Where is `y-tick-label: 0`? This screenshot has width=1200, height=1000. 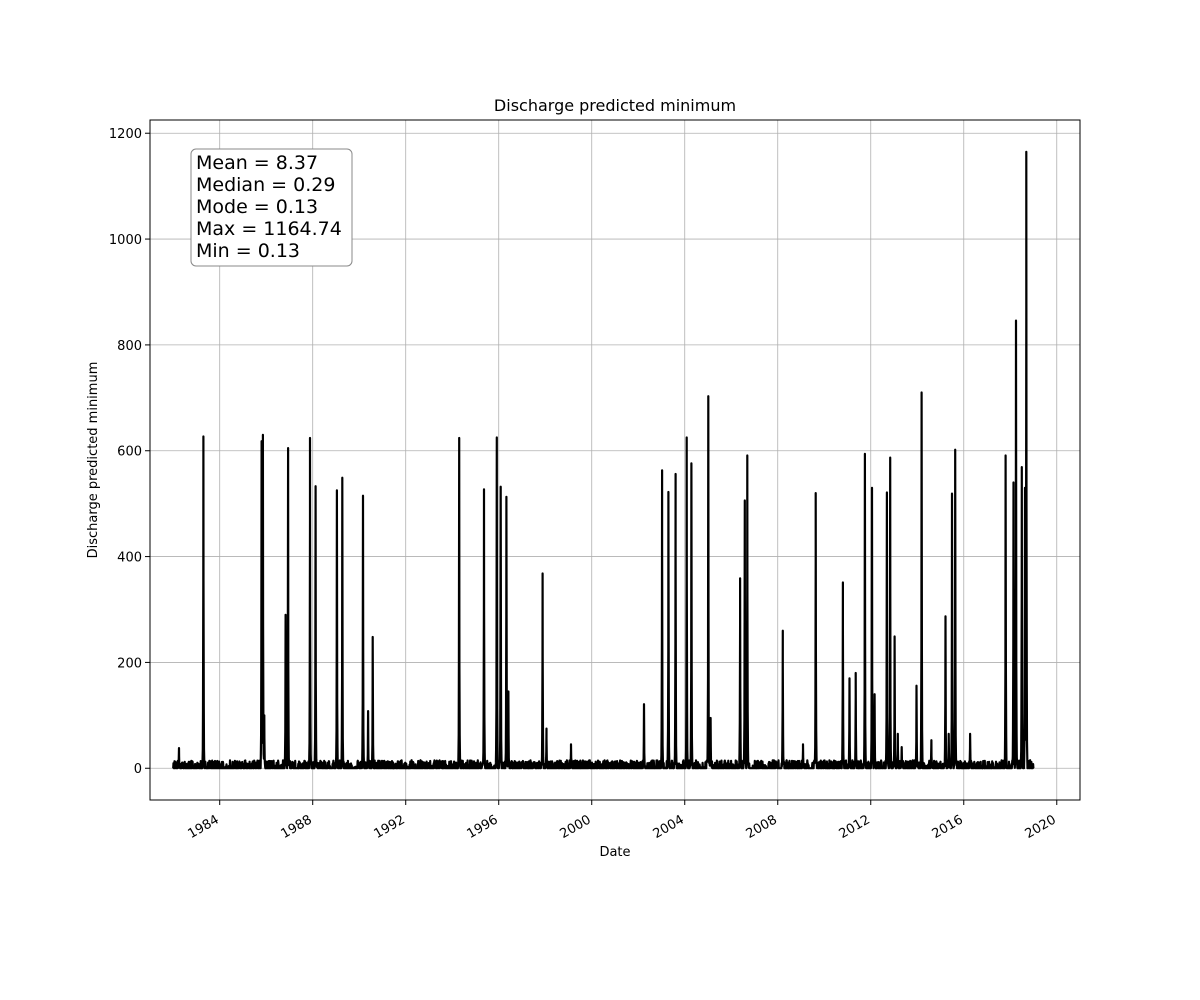 y-tick-label: 0 is located at coordinates (138, 769).